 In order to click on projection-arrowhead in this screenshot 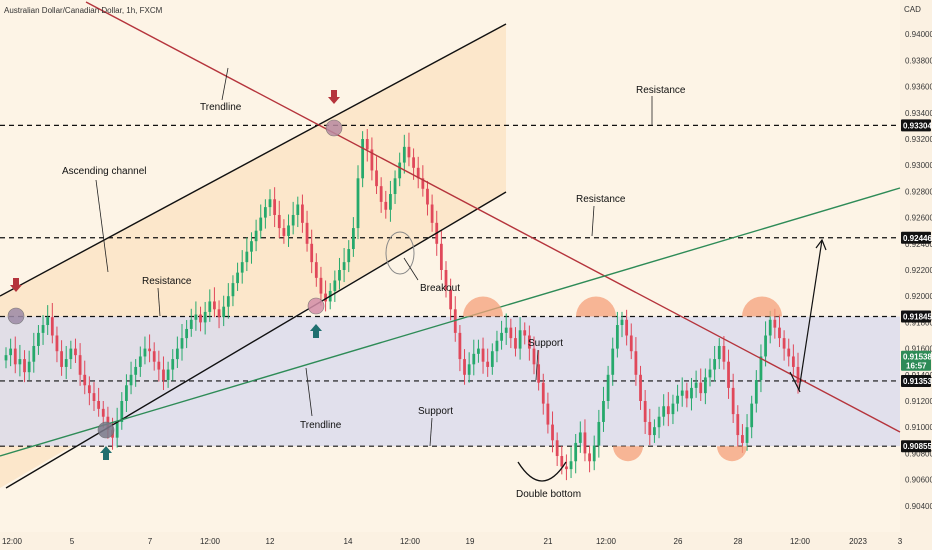, I will do `click(821, 244)`.